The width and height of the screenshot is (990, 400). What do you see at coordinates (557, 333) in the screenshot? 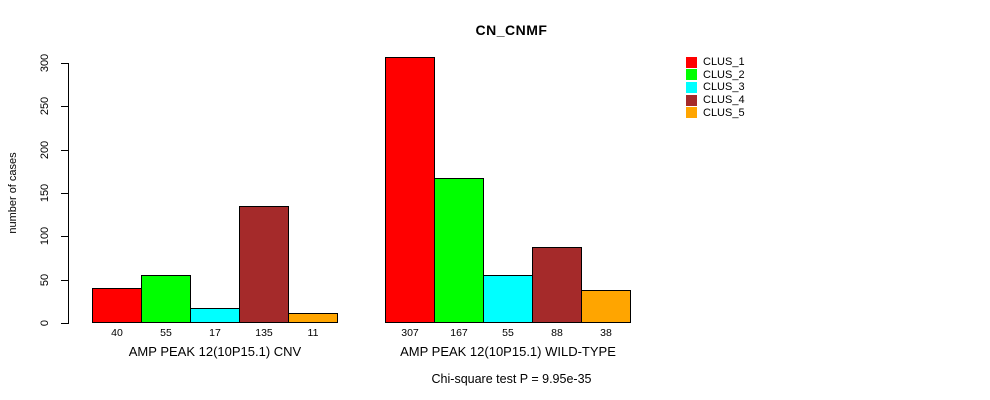
I see `bar-value-label: 88` at bounding box center [557, 333].